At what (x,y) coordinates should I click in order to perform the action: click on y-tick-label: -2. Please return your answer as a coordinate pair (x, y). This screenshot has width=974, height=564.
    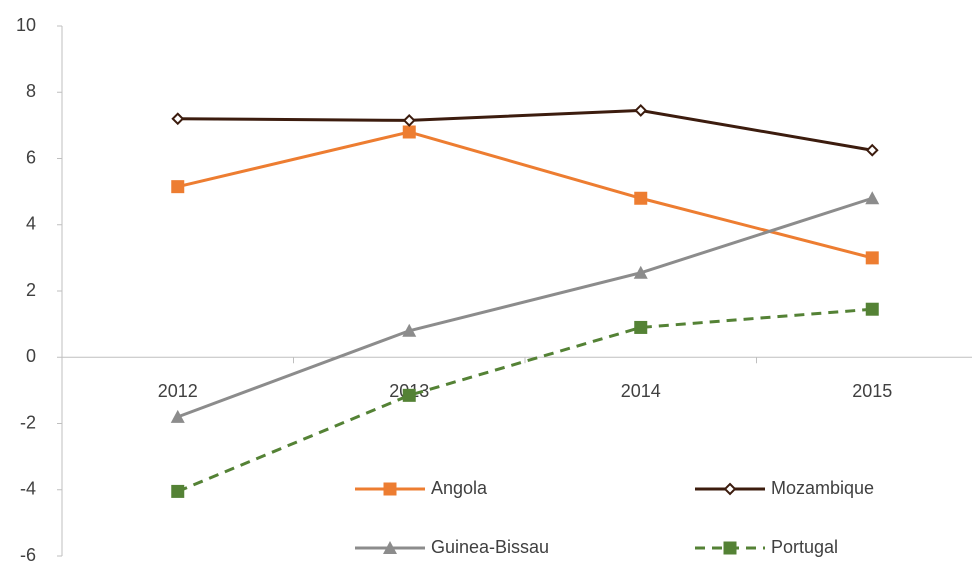
    Looking at the image, I should click on (28, 422).